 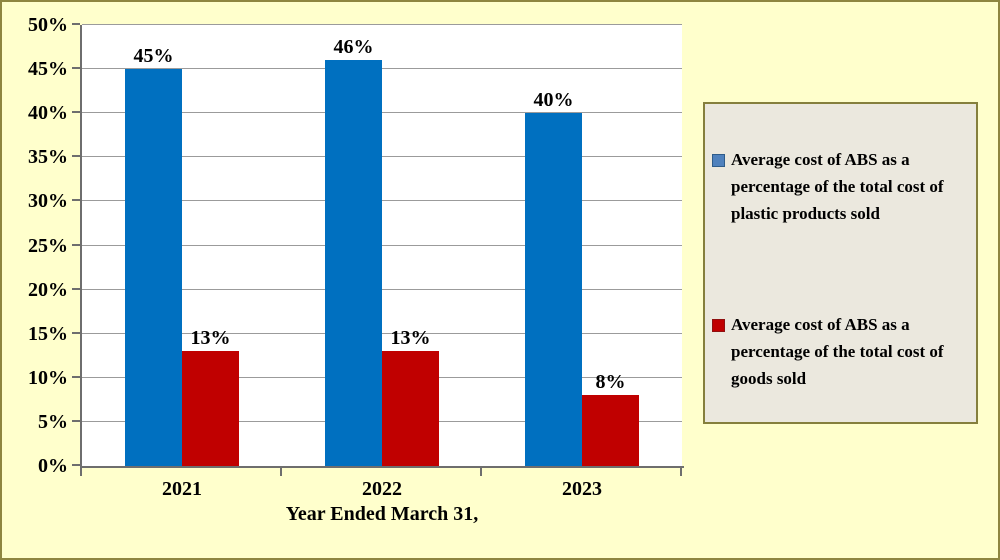 What do you see at coordinates (353, 47) in the screenshot?
I see `bar-value-label: 46%` at bounding box center [353, 47].